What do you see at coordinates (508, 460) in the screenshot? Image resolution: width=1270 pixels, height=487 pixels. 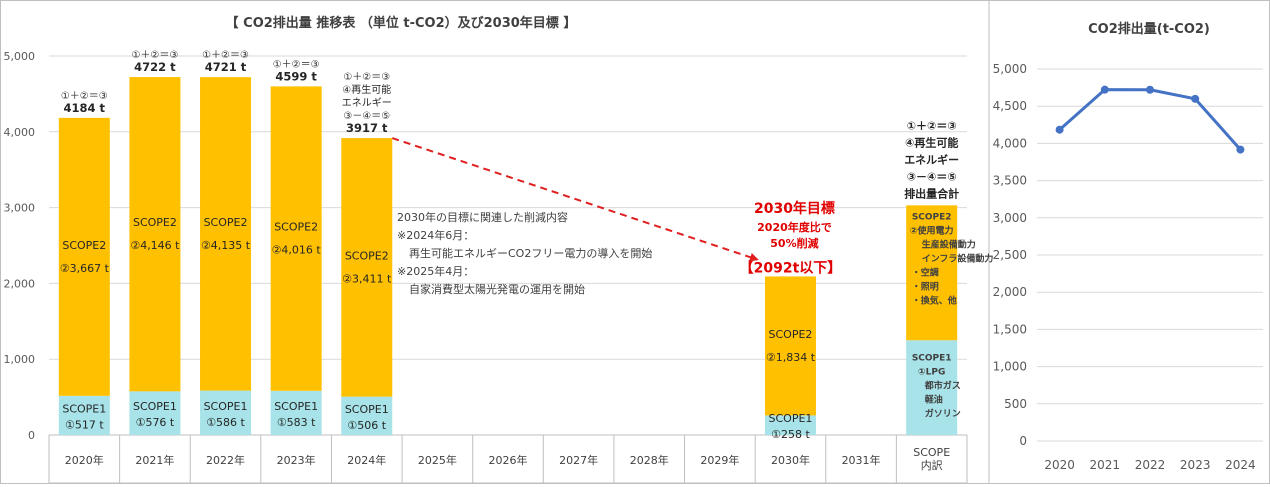 I see `category-label: 2026年` at bounding box center [508, 460].